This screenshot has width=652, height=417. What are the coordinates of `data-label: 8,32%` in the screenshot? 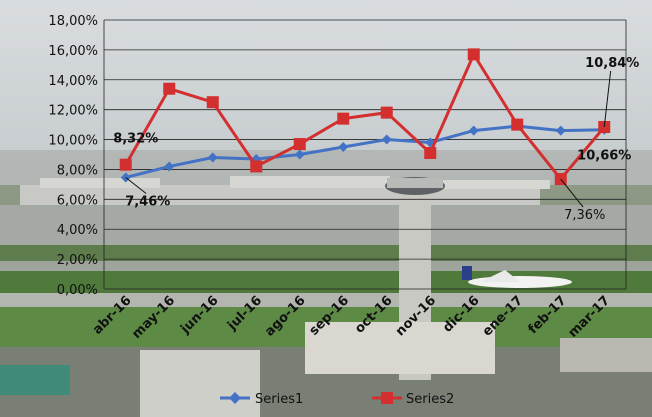 It's located at (135, 139).